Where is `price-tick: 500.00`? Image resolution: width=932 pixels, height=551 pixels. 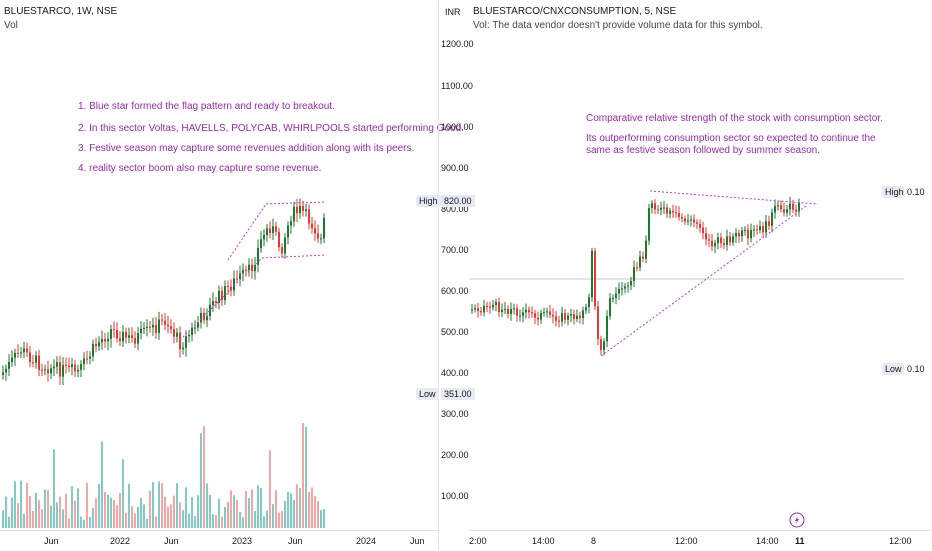 price-tick: 500.00 is located at coordinates (455, 332).